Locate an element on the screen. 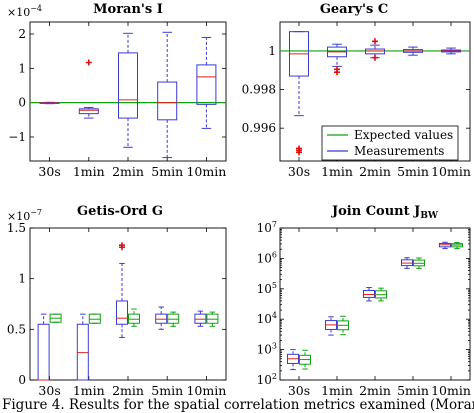 This screenshot has height=413, width=474. y-tick-label: −1 is located at coordinates (17, 137).